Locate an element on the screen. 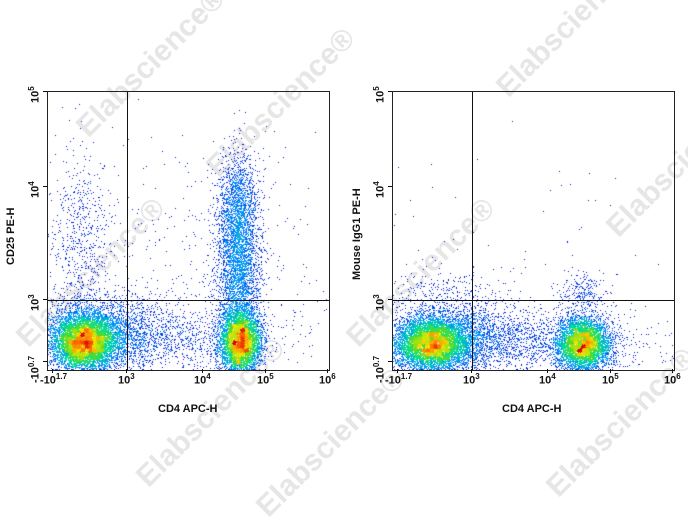 The height and width of the screenshot is (524, 688). watermark: Elabscience® is located at coordinates (571, 52).